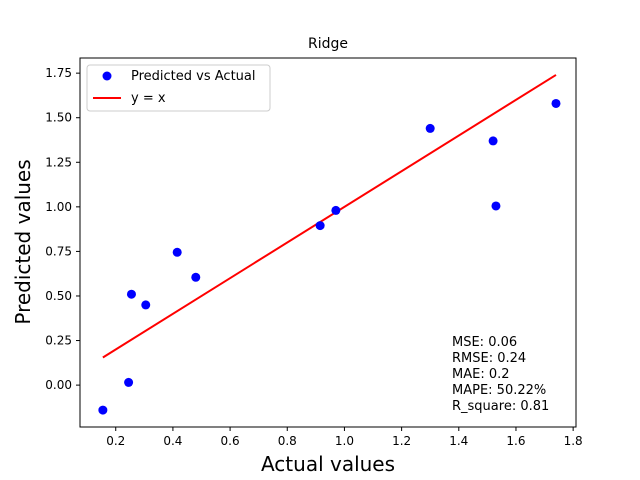 This screenshot has height=480, width=640. What do you see at coordinates (58, 296) in the screenshot?
I see `y-tick-label: 0.50` at bounding box center [58, 296].